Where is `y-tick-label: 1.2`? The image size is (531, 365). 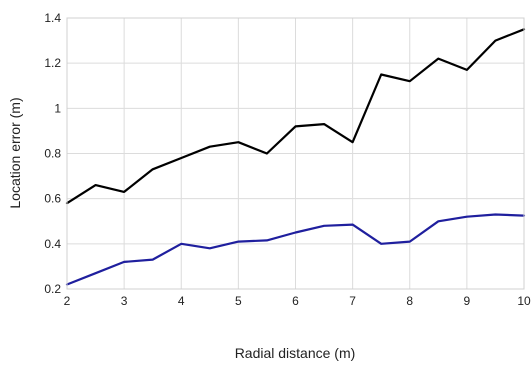 y-tick-label: 1.2 is located at coordinates (52, 63).